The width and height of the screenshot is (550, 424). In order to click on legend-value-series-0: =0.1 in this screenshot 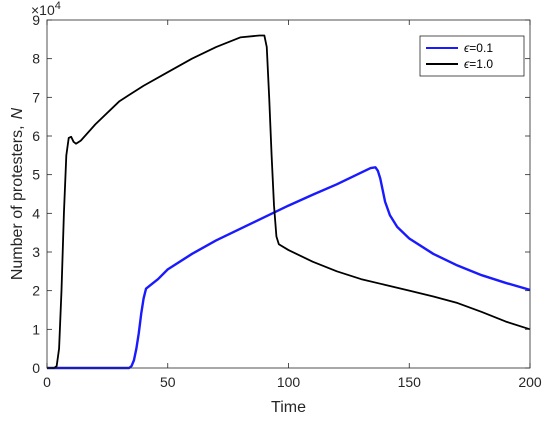, I will do `click(481, 48)`.